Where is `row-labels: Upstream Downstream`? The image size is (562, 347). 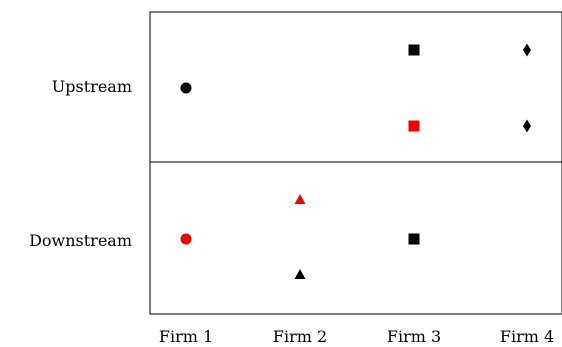 row-labels: Upstream Downstream is located at coordinates (80, 163).